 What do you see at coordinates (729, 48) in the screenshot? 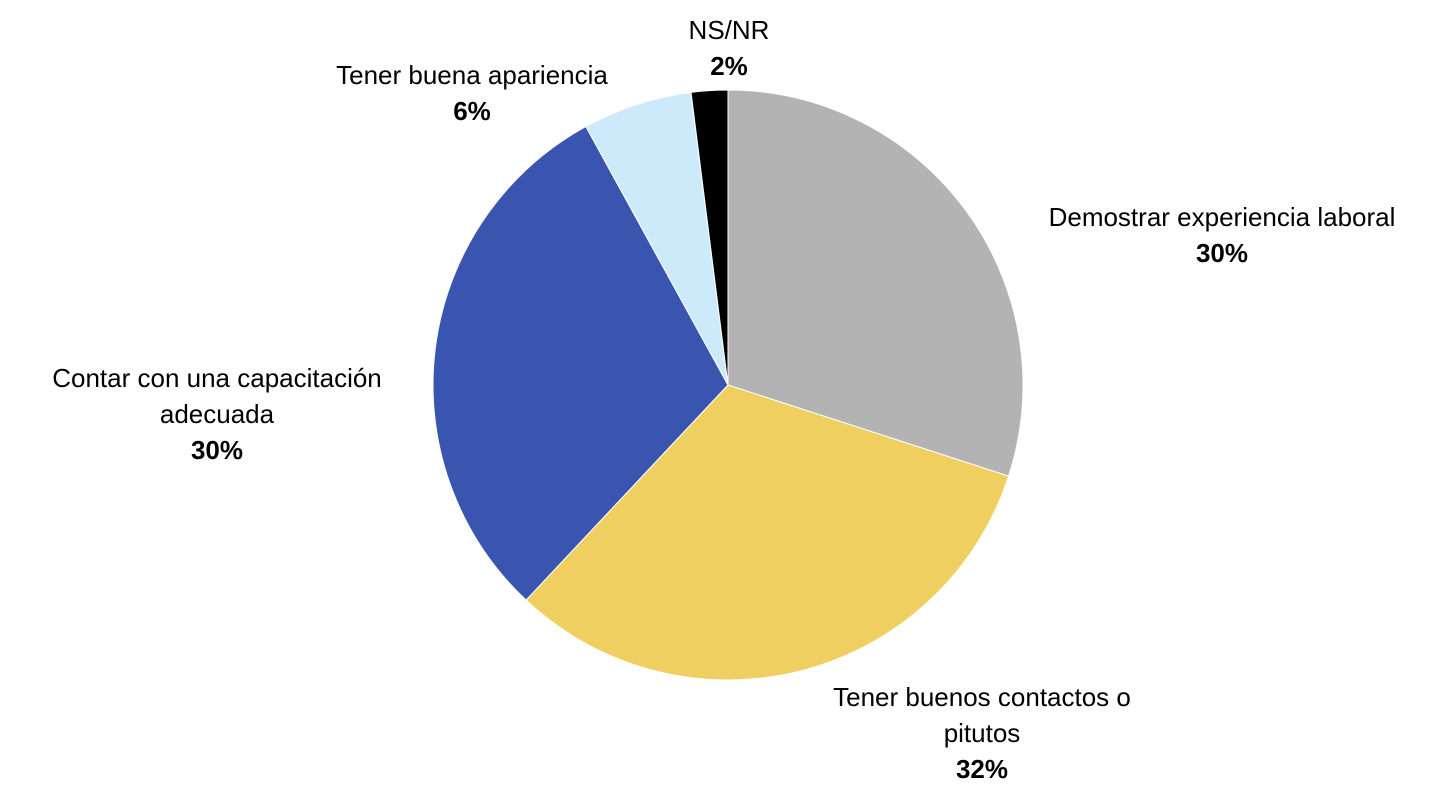
I see `slice-label: NS/NR 2%` at bounding box center [729, 48].